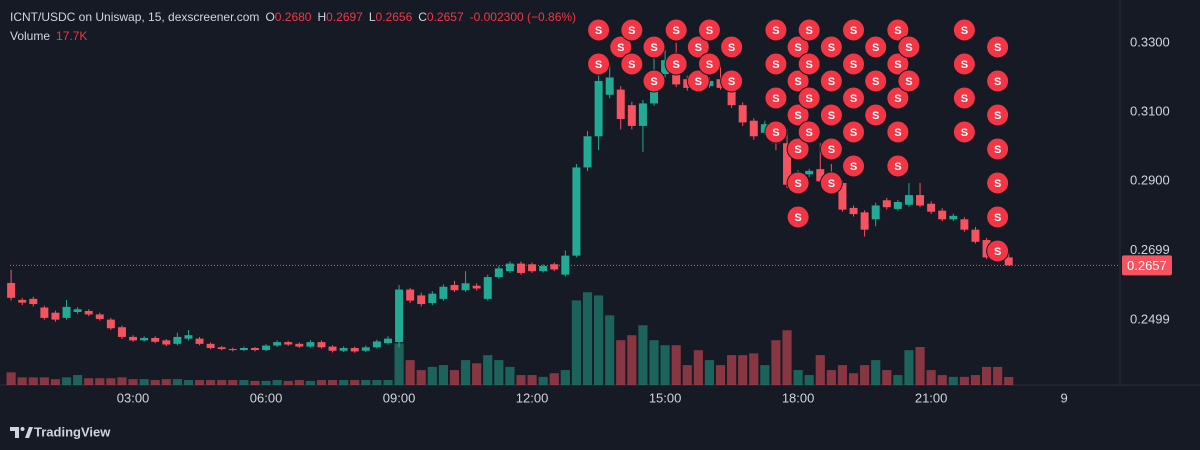 The width and height of the screenshot is (1200, 450). Describe the element at coordinates (1147, 265) in the screenshot. I see `last-price-badge` at that location.